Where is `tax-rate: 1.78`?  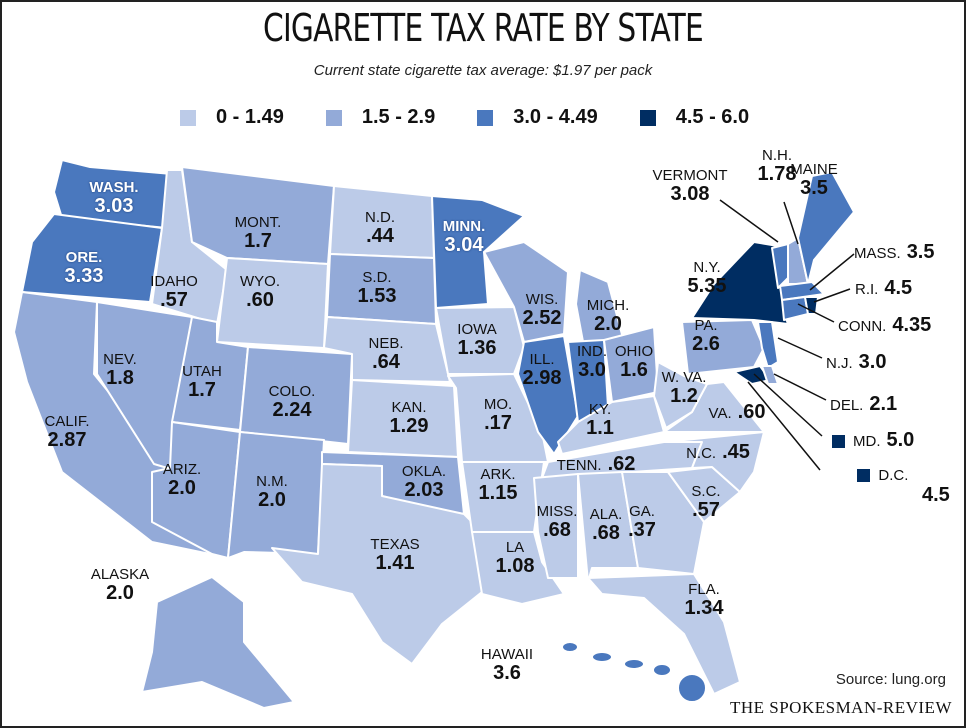 tax-rate: 1.78 is located at coordinates (777, 173).